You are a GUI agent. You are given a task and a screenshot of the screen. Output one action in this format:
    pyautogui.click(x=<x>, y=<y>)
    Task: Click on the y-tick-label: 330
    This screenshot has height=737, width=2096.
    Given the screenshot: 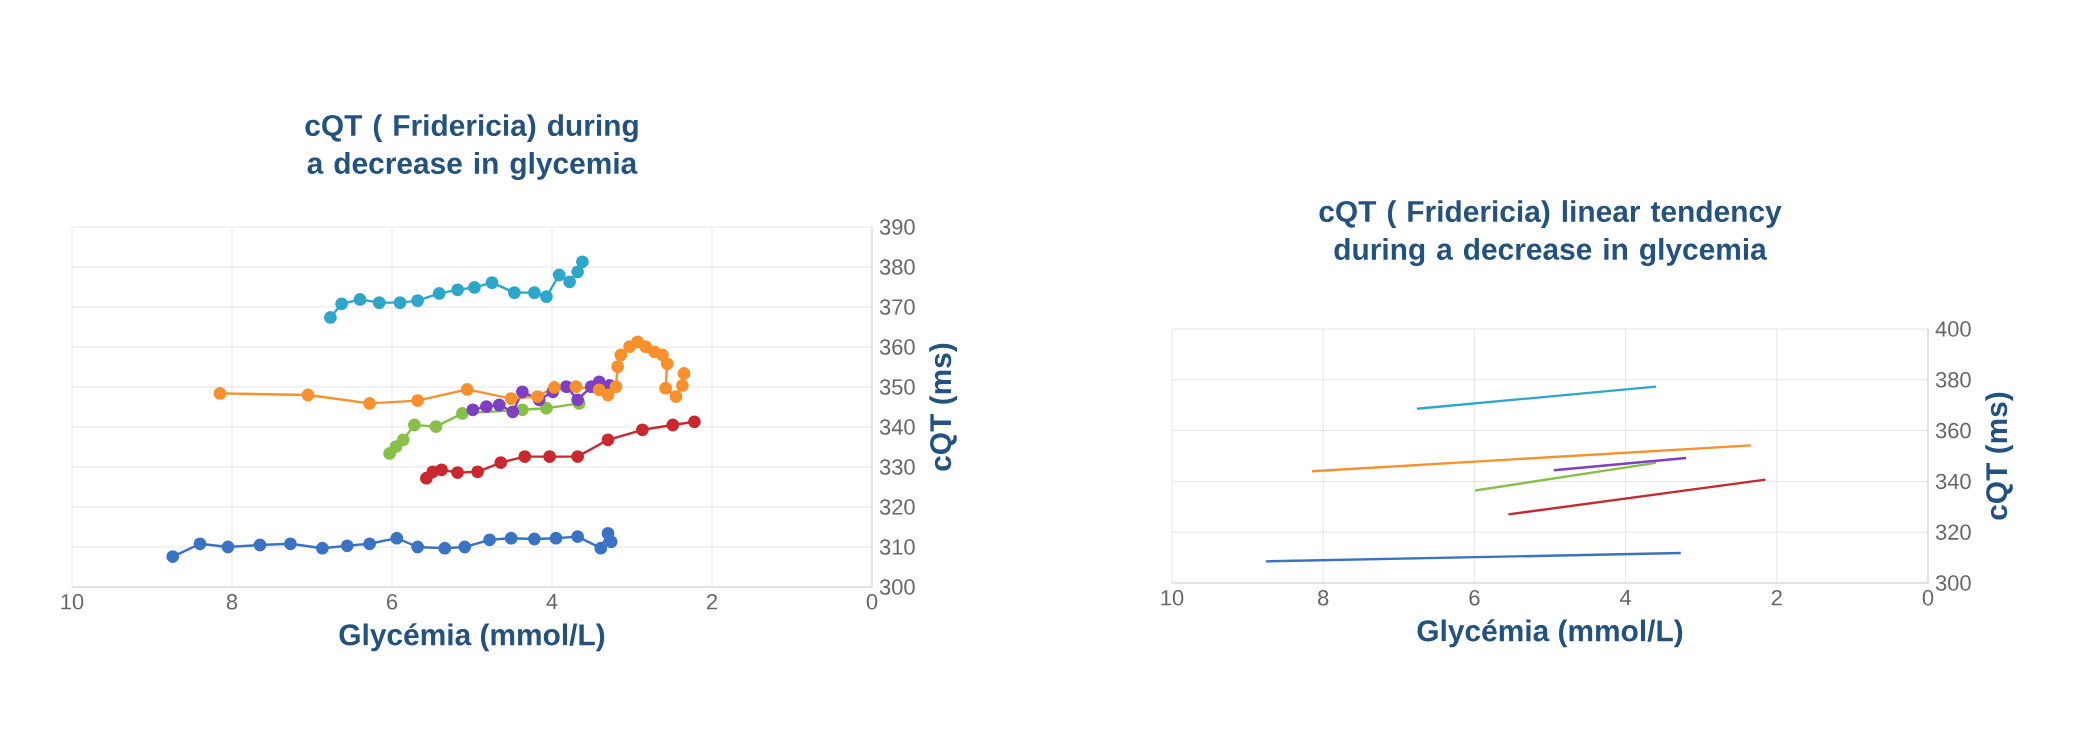 What is the action you would take?
    pyautogui.click(x=897, y=467)
    